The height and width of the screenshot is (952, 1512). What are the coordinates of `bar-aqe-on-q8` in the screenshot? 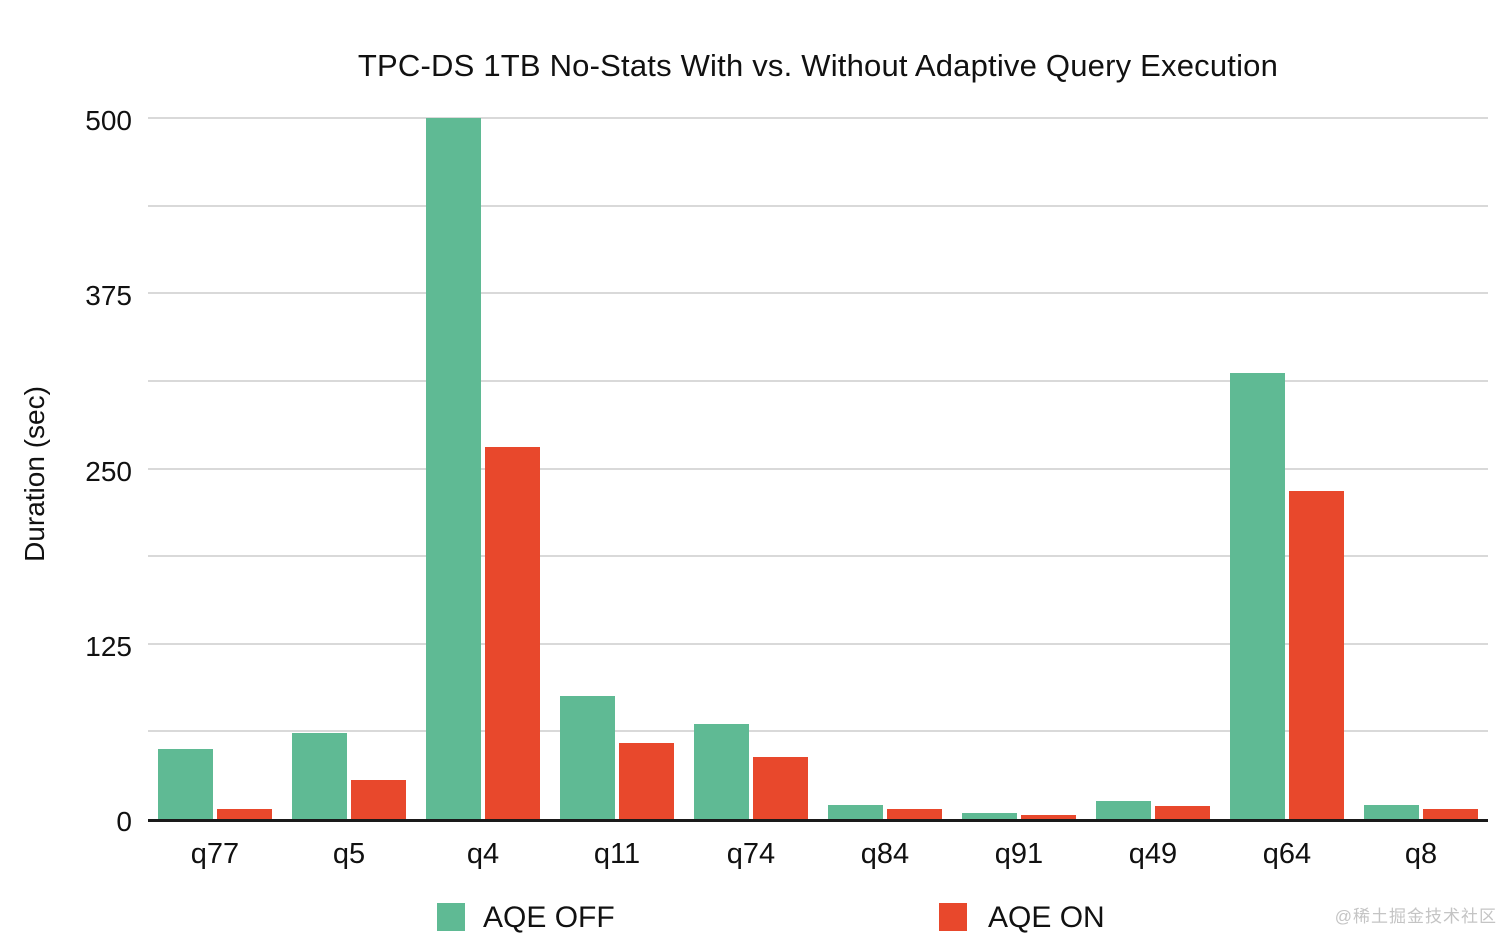 It's located at (1450, 814).